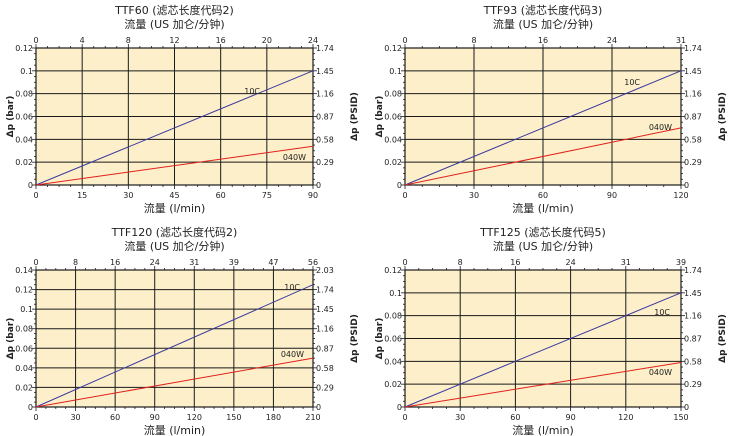 This screenshot has width=730, height=436. I want to click on x2-tick-label: 39, so click(681, 262).